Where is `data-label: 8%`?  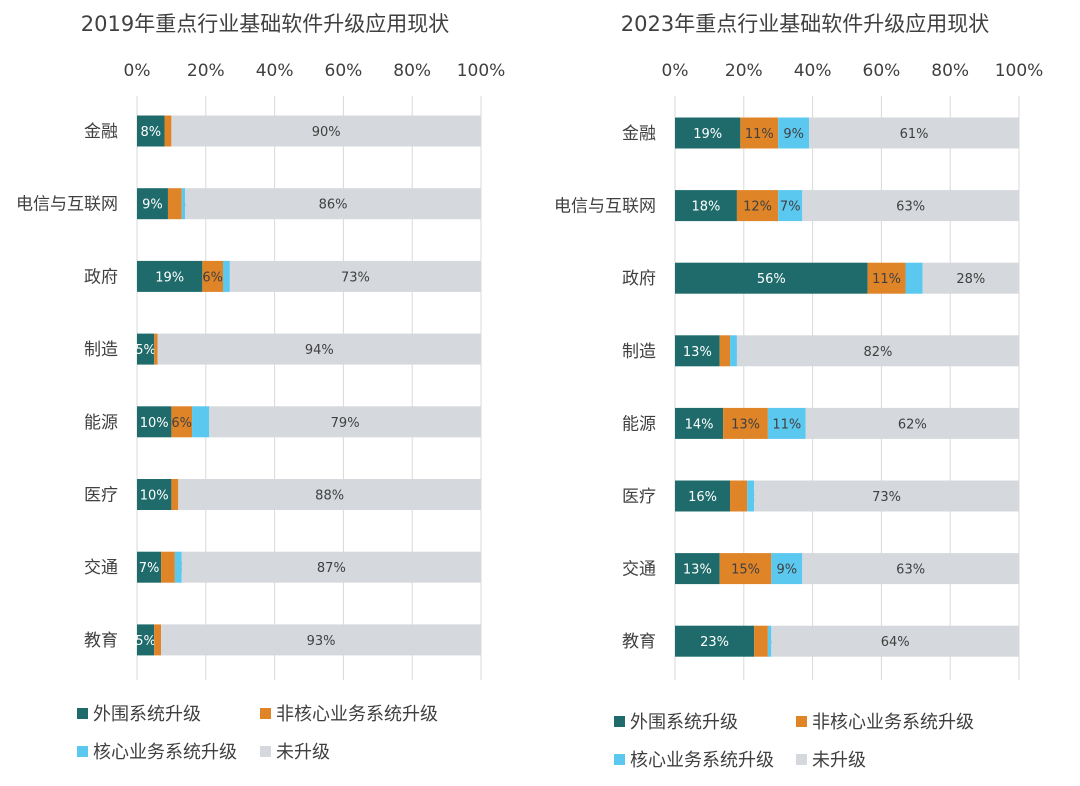
data-label: 8% is located at coordinates (150, 132).